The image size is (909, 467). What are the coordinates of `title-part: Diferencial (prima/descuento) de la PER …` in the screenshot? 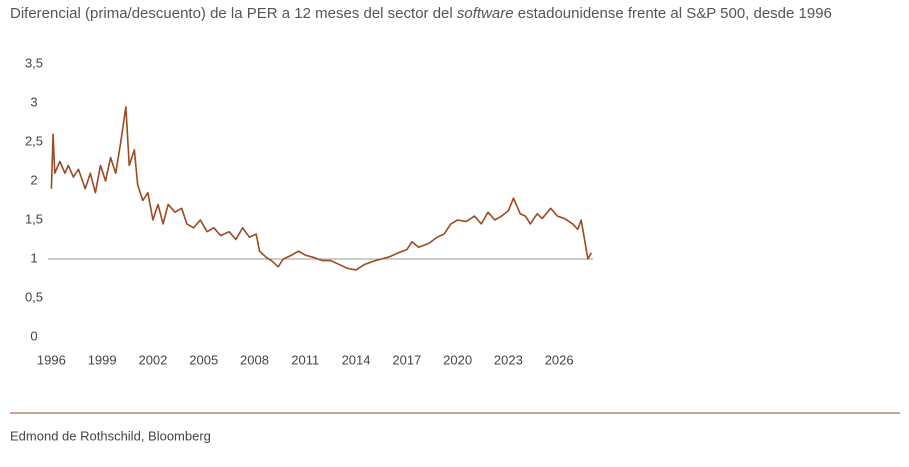 It's located at (233, 13).